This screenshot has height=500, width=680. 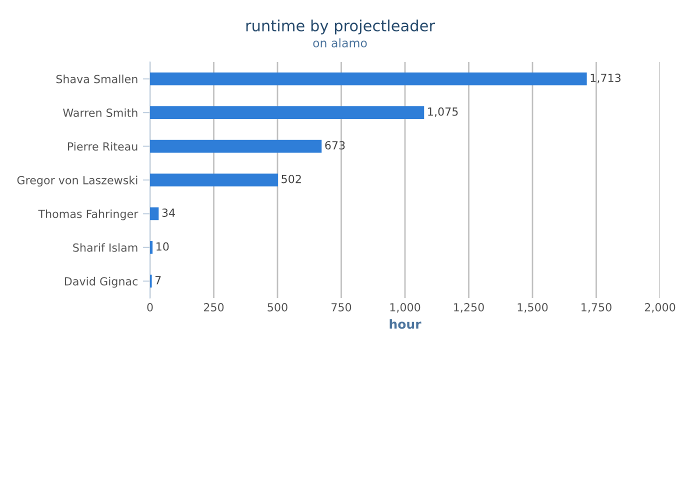 I want to click on data-label: 1,713, so click(x=605, y=79).